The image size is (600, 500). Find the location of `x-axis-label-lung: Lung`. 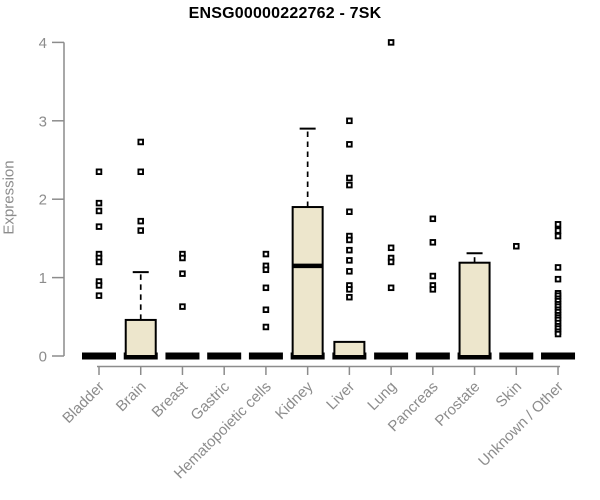

x-axis-label-lung: Lung is located at coordinates (382, 396).